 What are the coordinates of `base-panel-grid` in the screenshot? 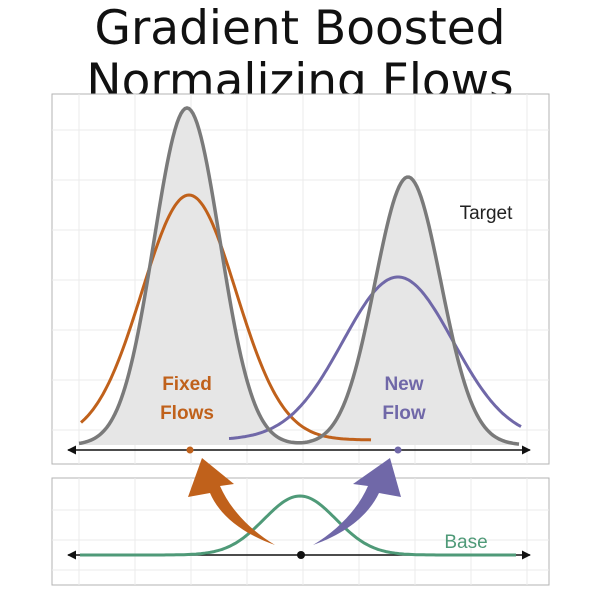 It's located at (300, 531).